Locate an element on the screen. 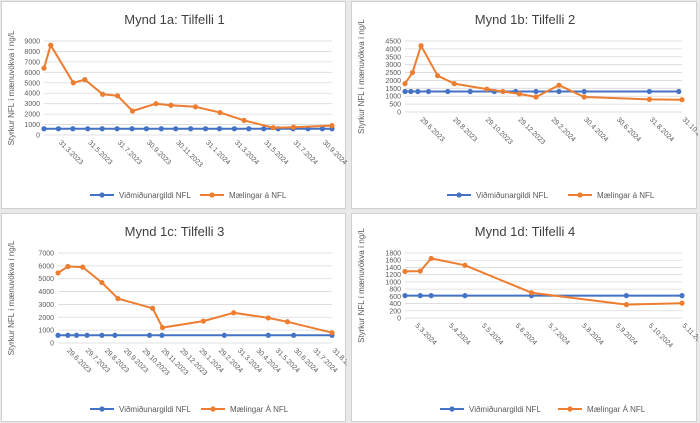  x-tick-label: 31.7.2023 is located at coordinates (129, 152).